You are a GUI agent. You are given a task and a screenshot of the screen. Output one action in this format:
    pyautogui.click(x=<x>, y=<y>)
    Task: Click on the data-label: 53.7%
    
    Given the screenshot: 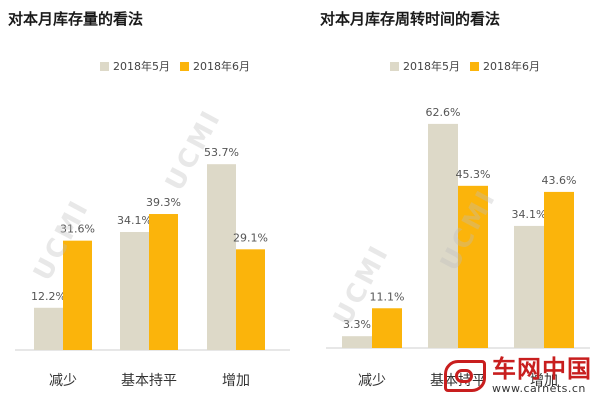 What is the action you would take?
    pyautogui.click(x=221, y=152)
    